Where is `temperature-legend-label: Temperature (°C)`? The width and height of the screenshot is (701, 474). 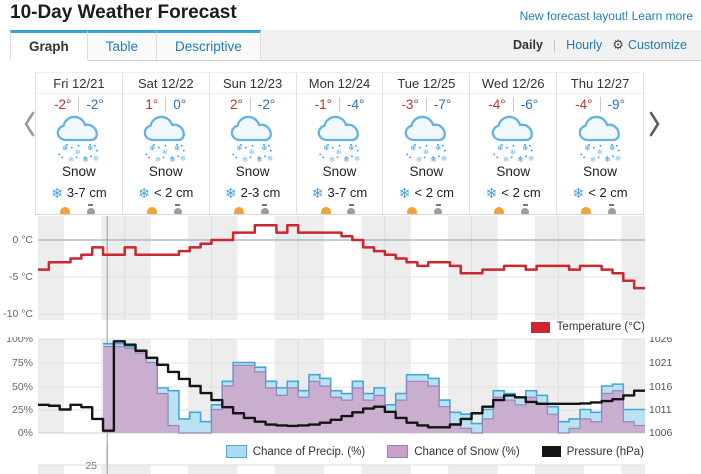
temperature-legend-label: Temperature (°C) is located at coordinates (600, 327).